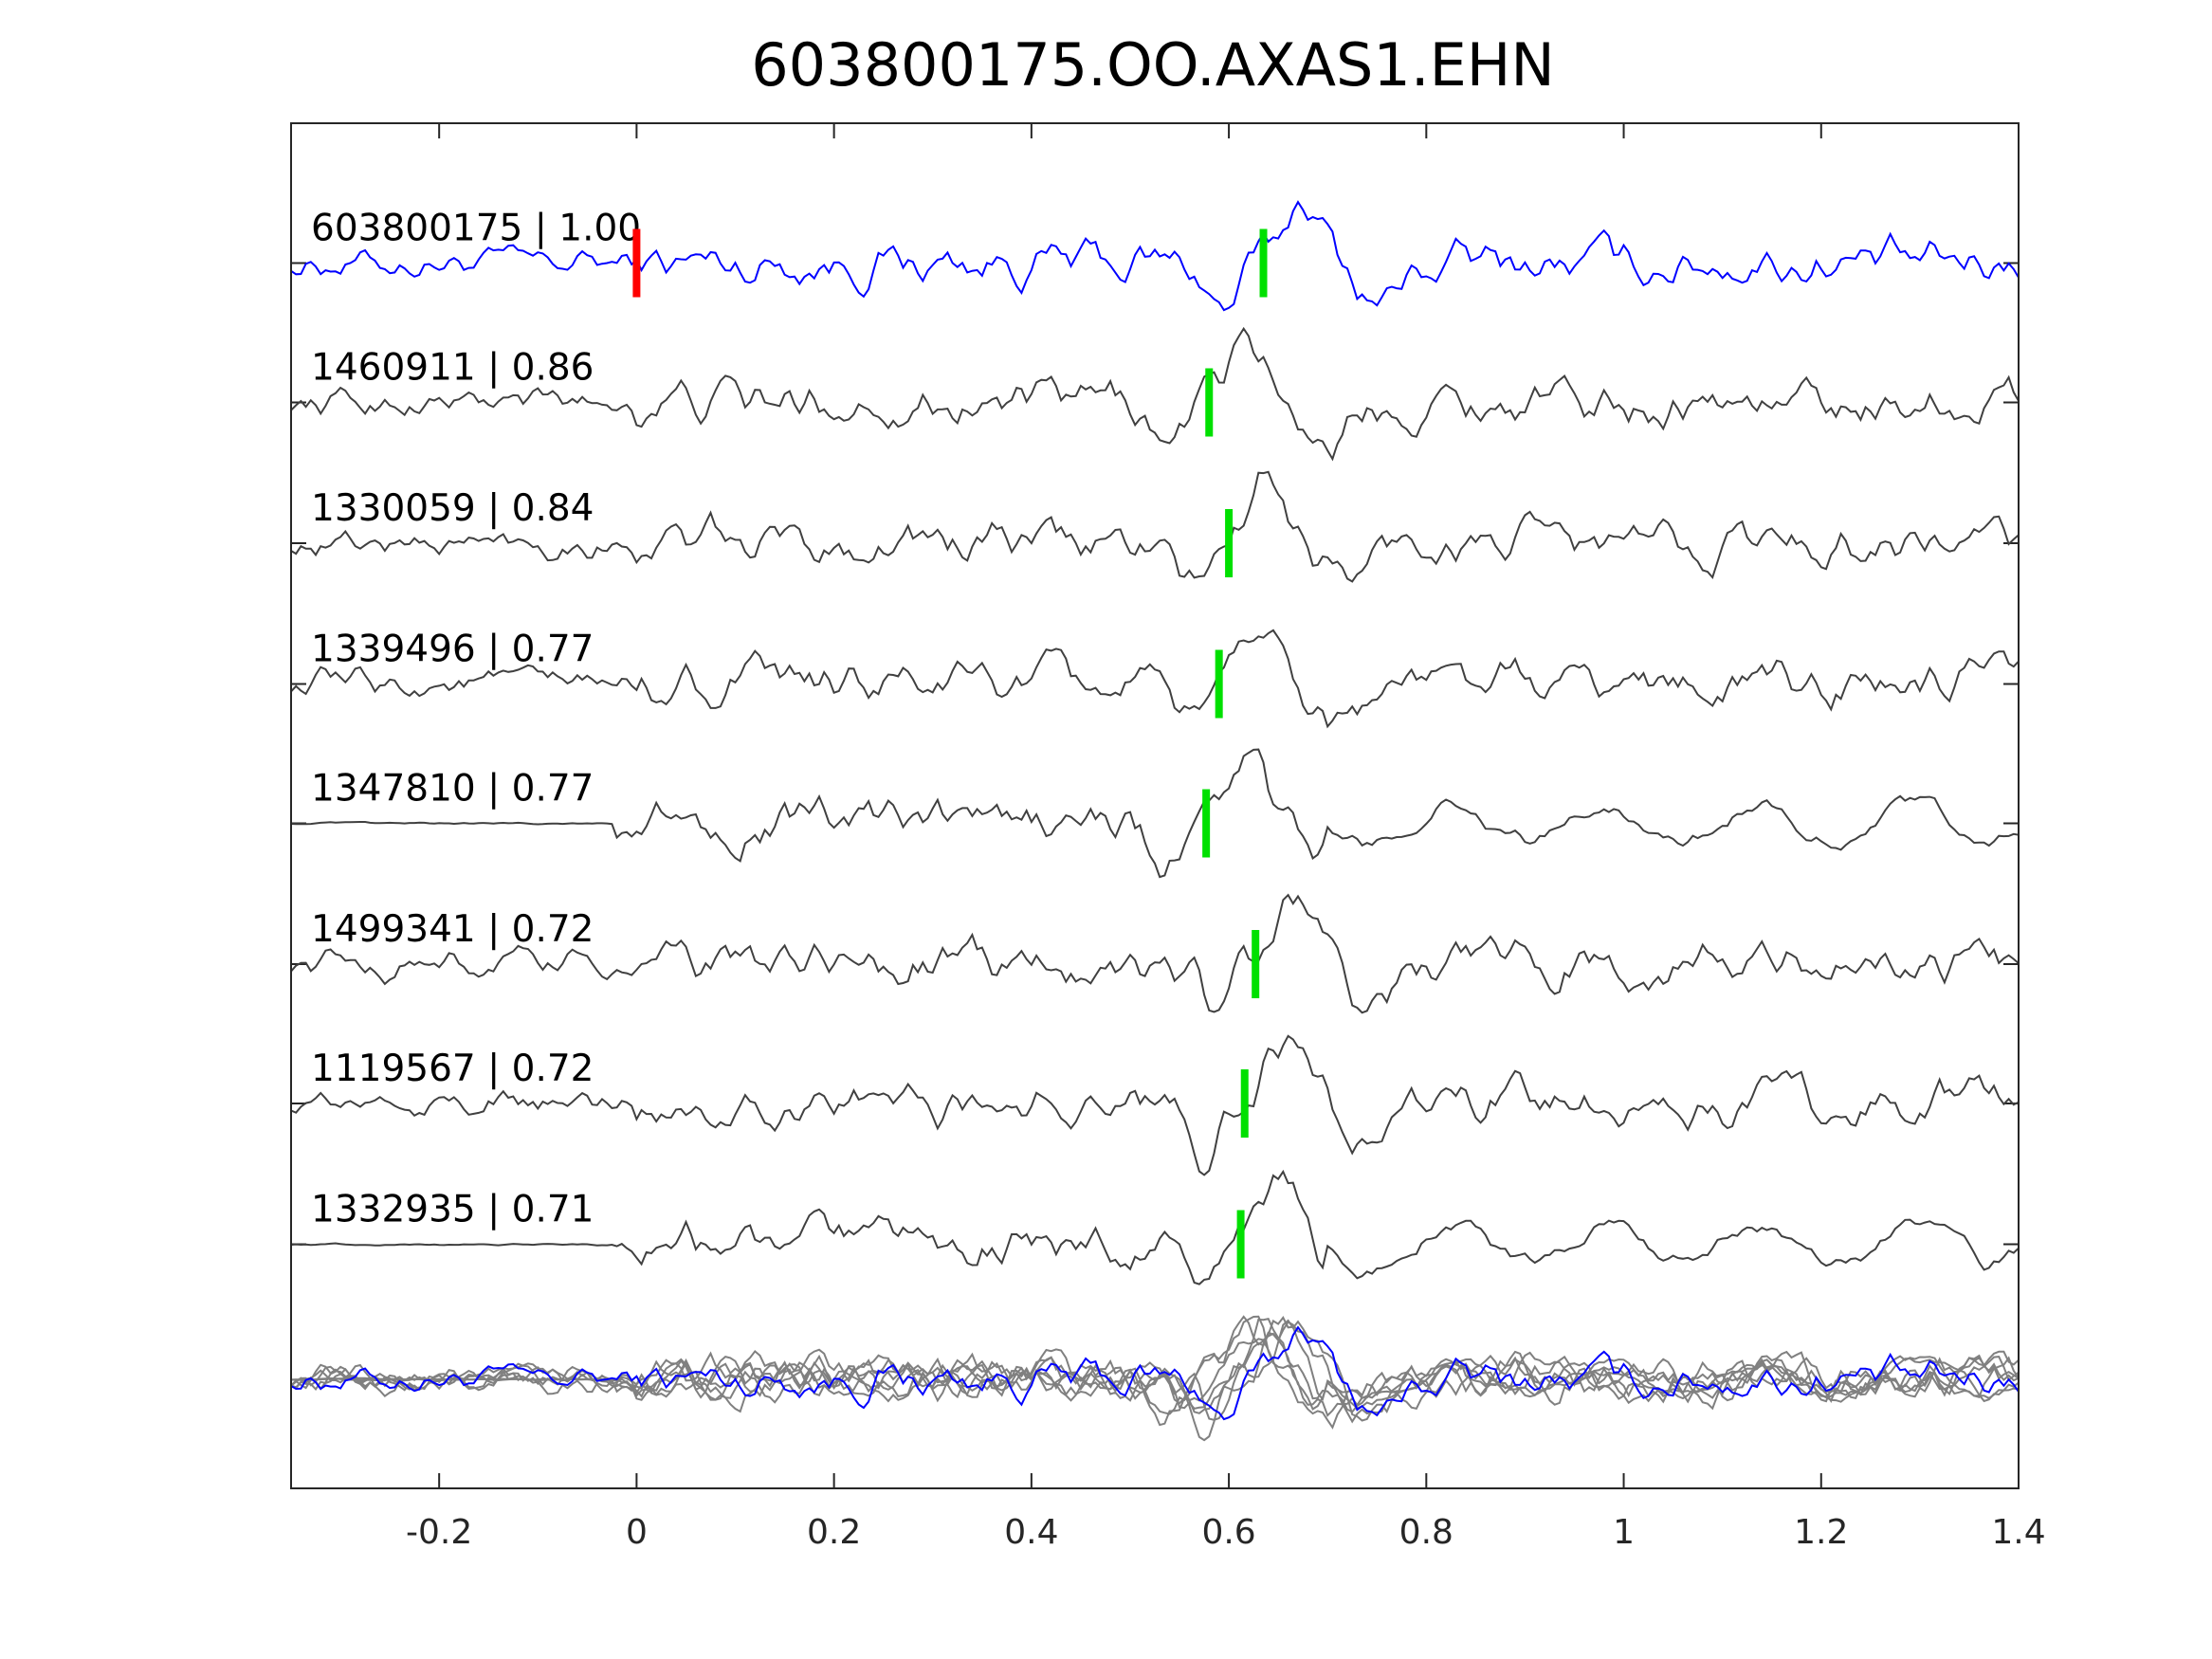  I want to click on stack-template-trace, so click(1155, 1373).